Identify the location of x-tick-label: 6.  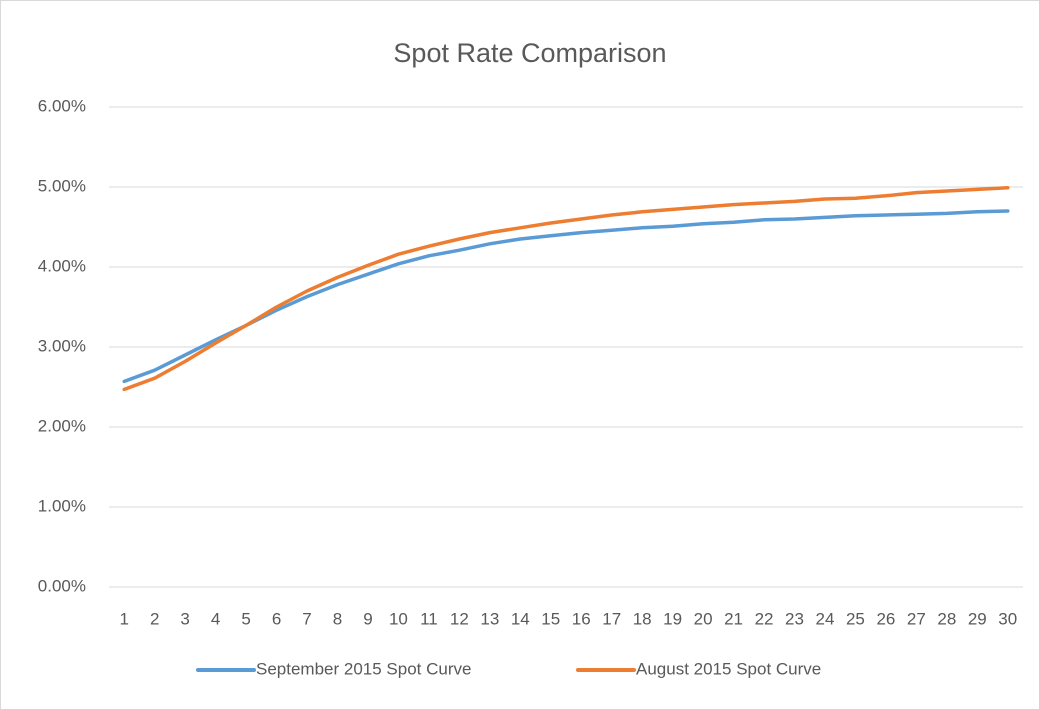
(276, 618).